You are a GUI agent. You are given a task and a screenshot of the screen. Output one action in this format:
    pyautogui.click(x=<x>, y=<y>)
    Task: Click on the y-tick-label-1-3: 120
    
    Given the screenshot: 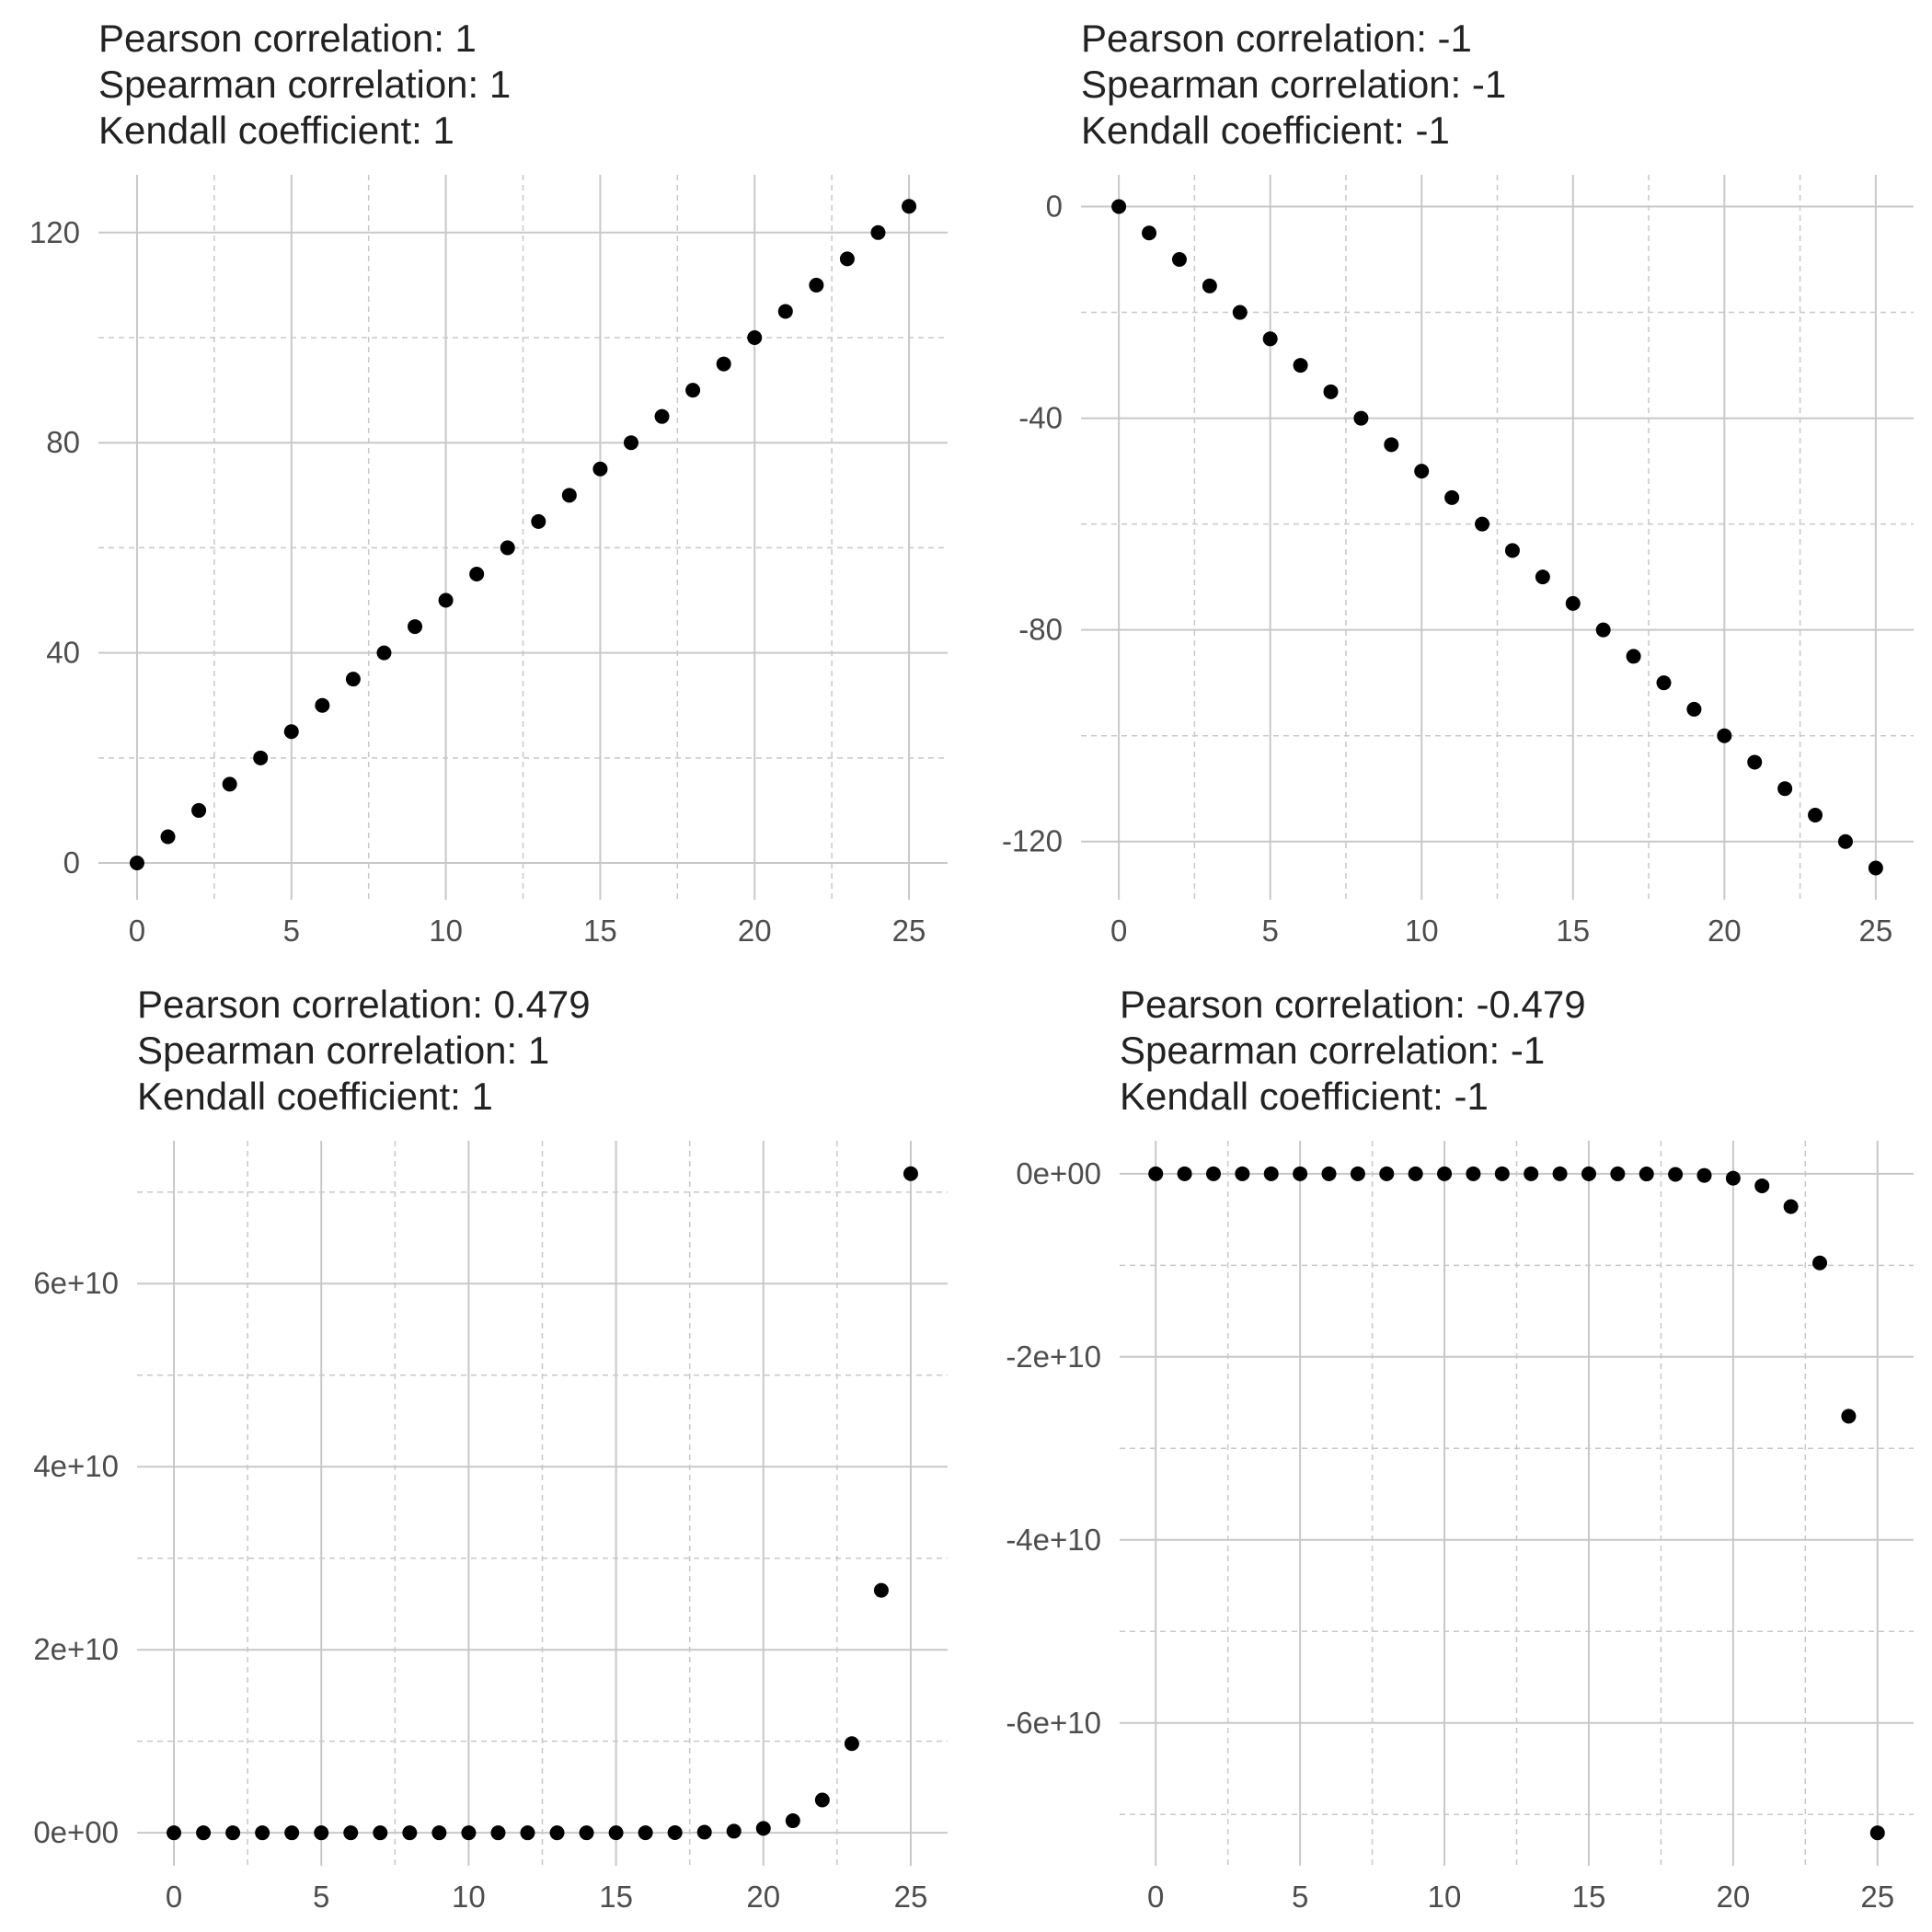 What is the action you would take?
    pyautogui.click(x=54, y=232)
    